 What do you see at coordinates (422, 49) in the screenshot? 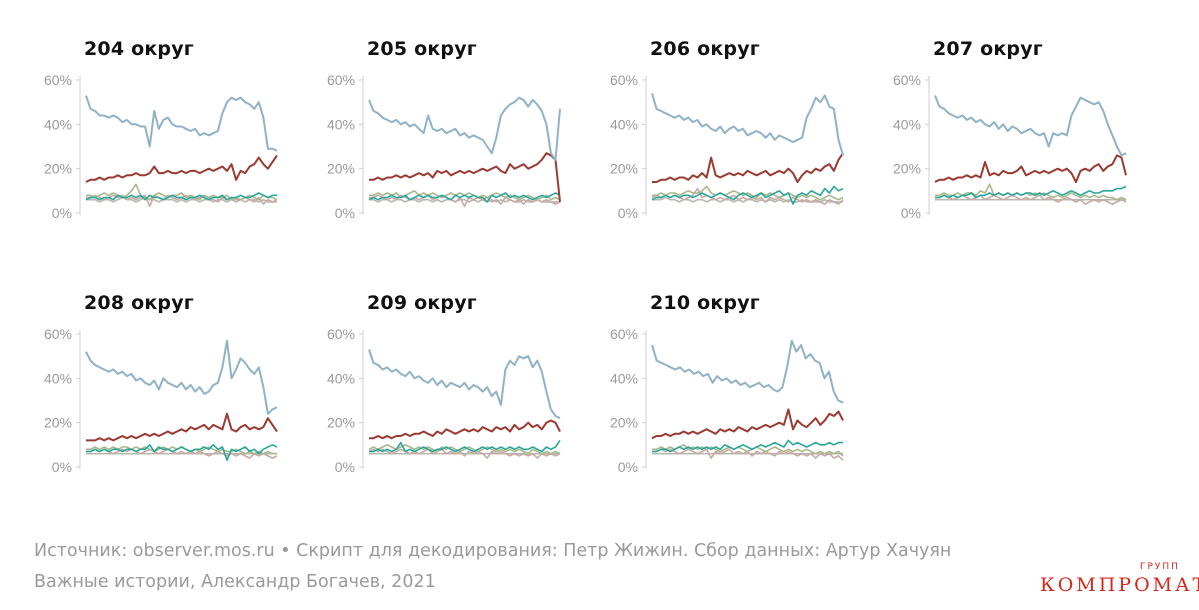
I see `chart-title: 205 округ` at bounding box center [422, 49].